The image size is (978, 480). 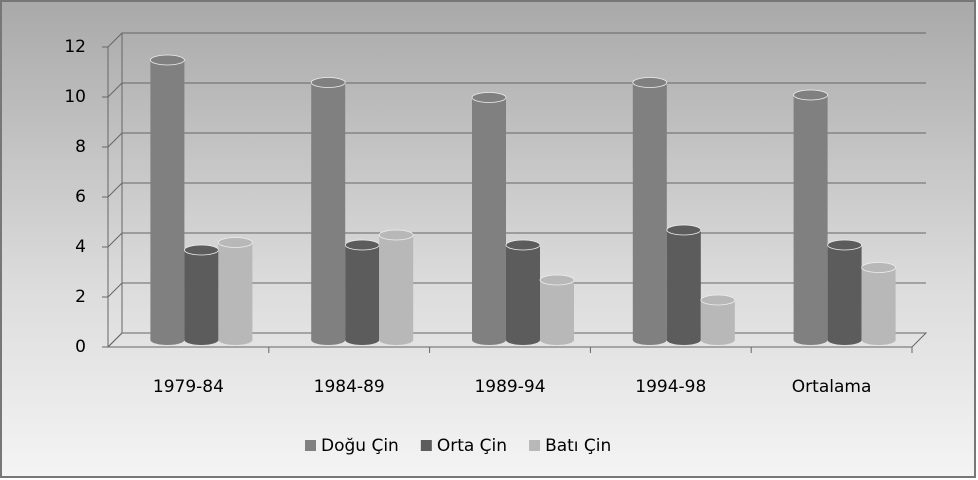 I want to click on x-tick-label: 1984-89, so click(x=349, y=387).